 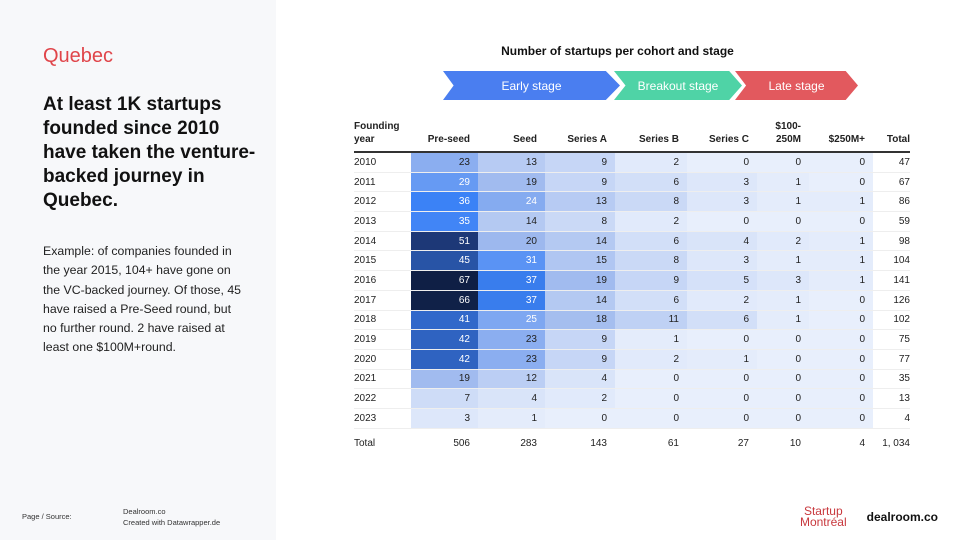 What do you see at coordinates (511, 162) in the screenshot?
I see `value-cell: 13` at bounding box center [511, 162].